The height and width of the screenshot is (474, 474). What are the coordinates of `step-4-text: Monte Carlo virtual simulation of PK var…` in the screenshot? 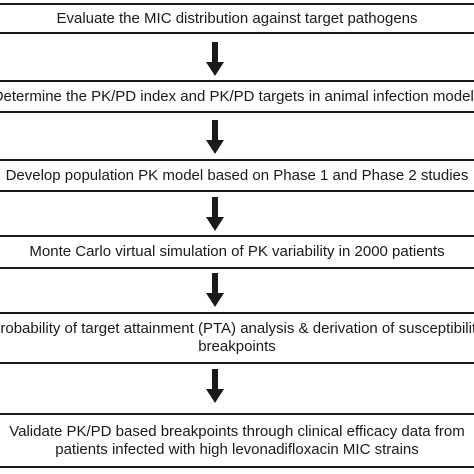 It's located at (237, 251).